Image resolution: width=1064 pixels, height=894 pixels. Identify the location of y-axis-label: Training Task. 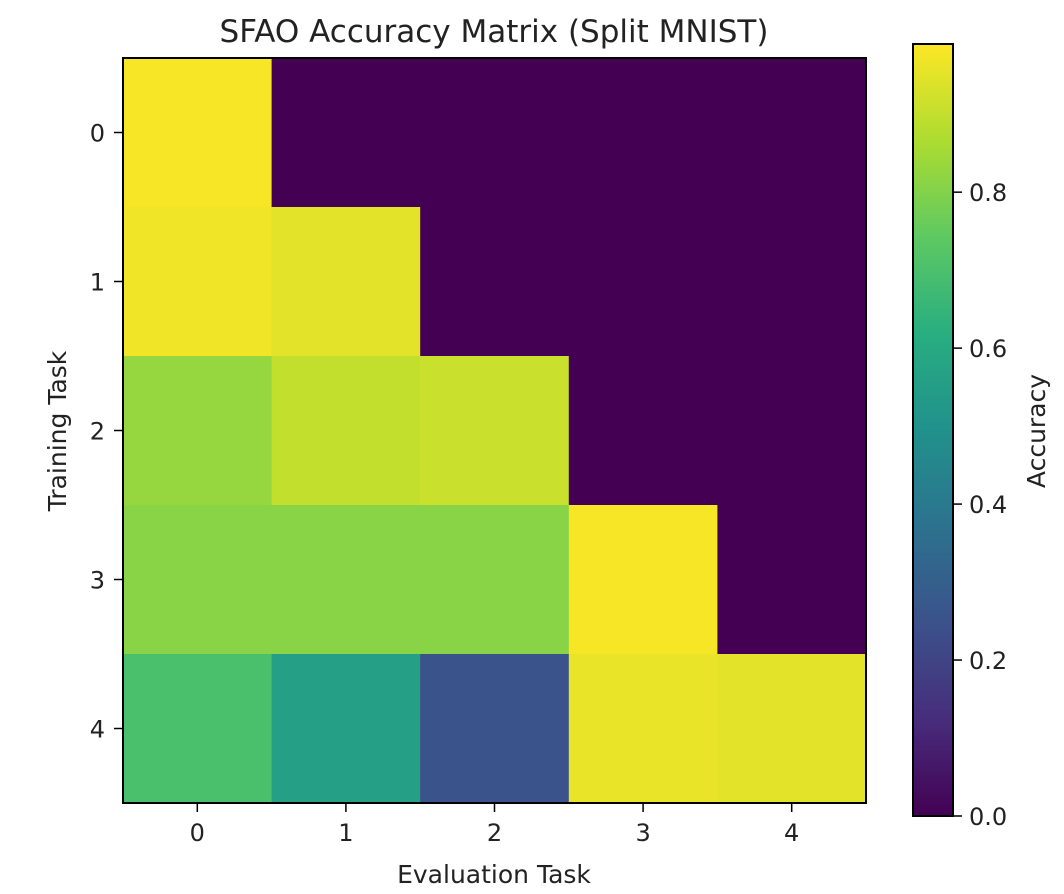
(57, 431).